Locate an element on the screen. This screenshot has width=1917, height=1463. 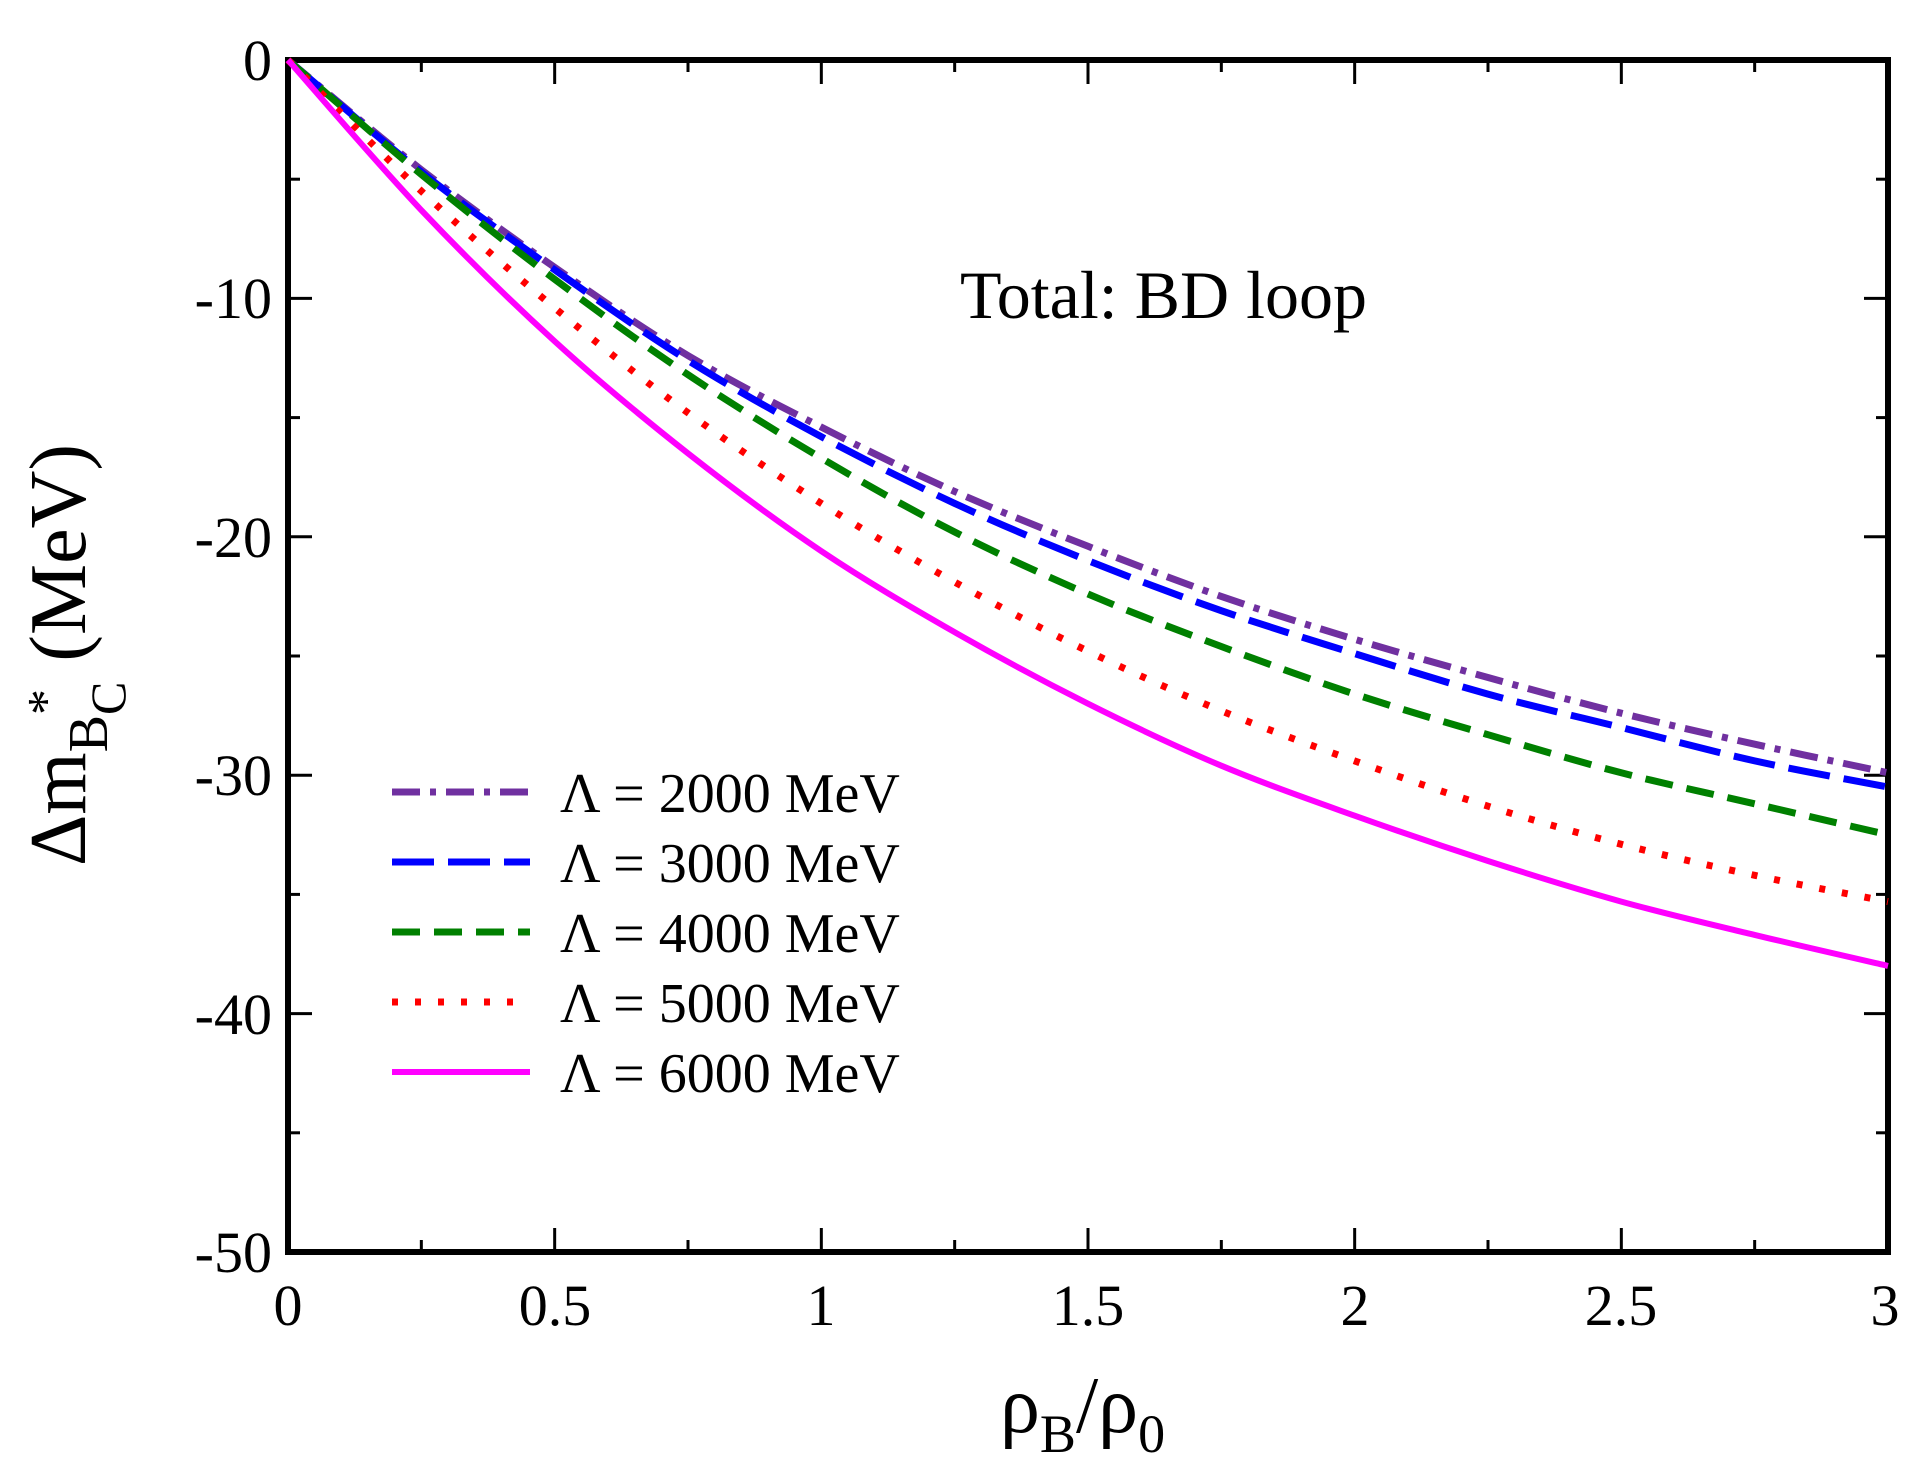
y-tick-label: -20 is located at coordinates (233, 537).